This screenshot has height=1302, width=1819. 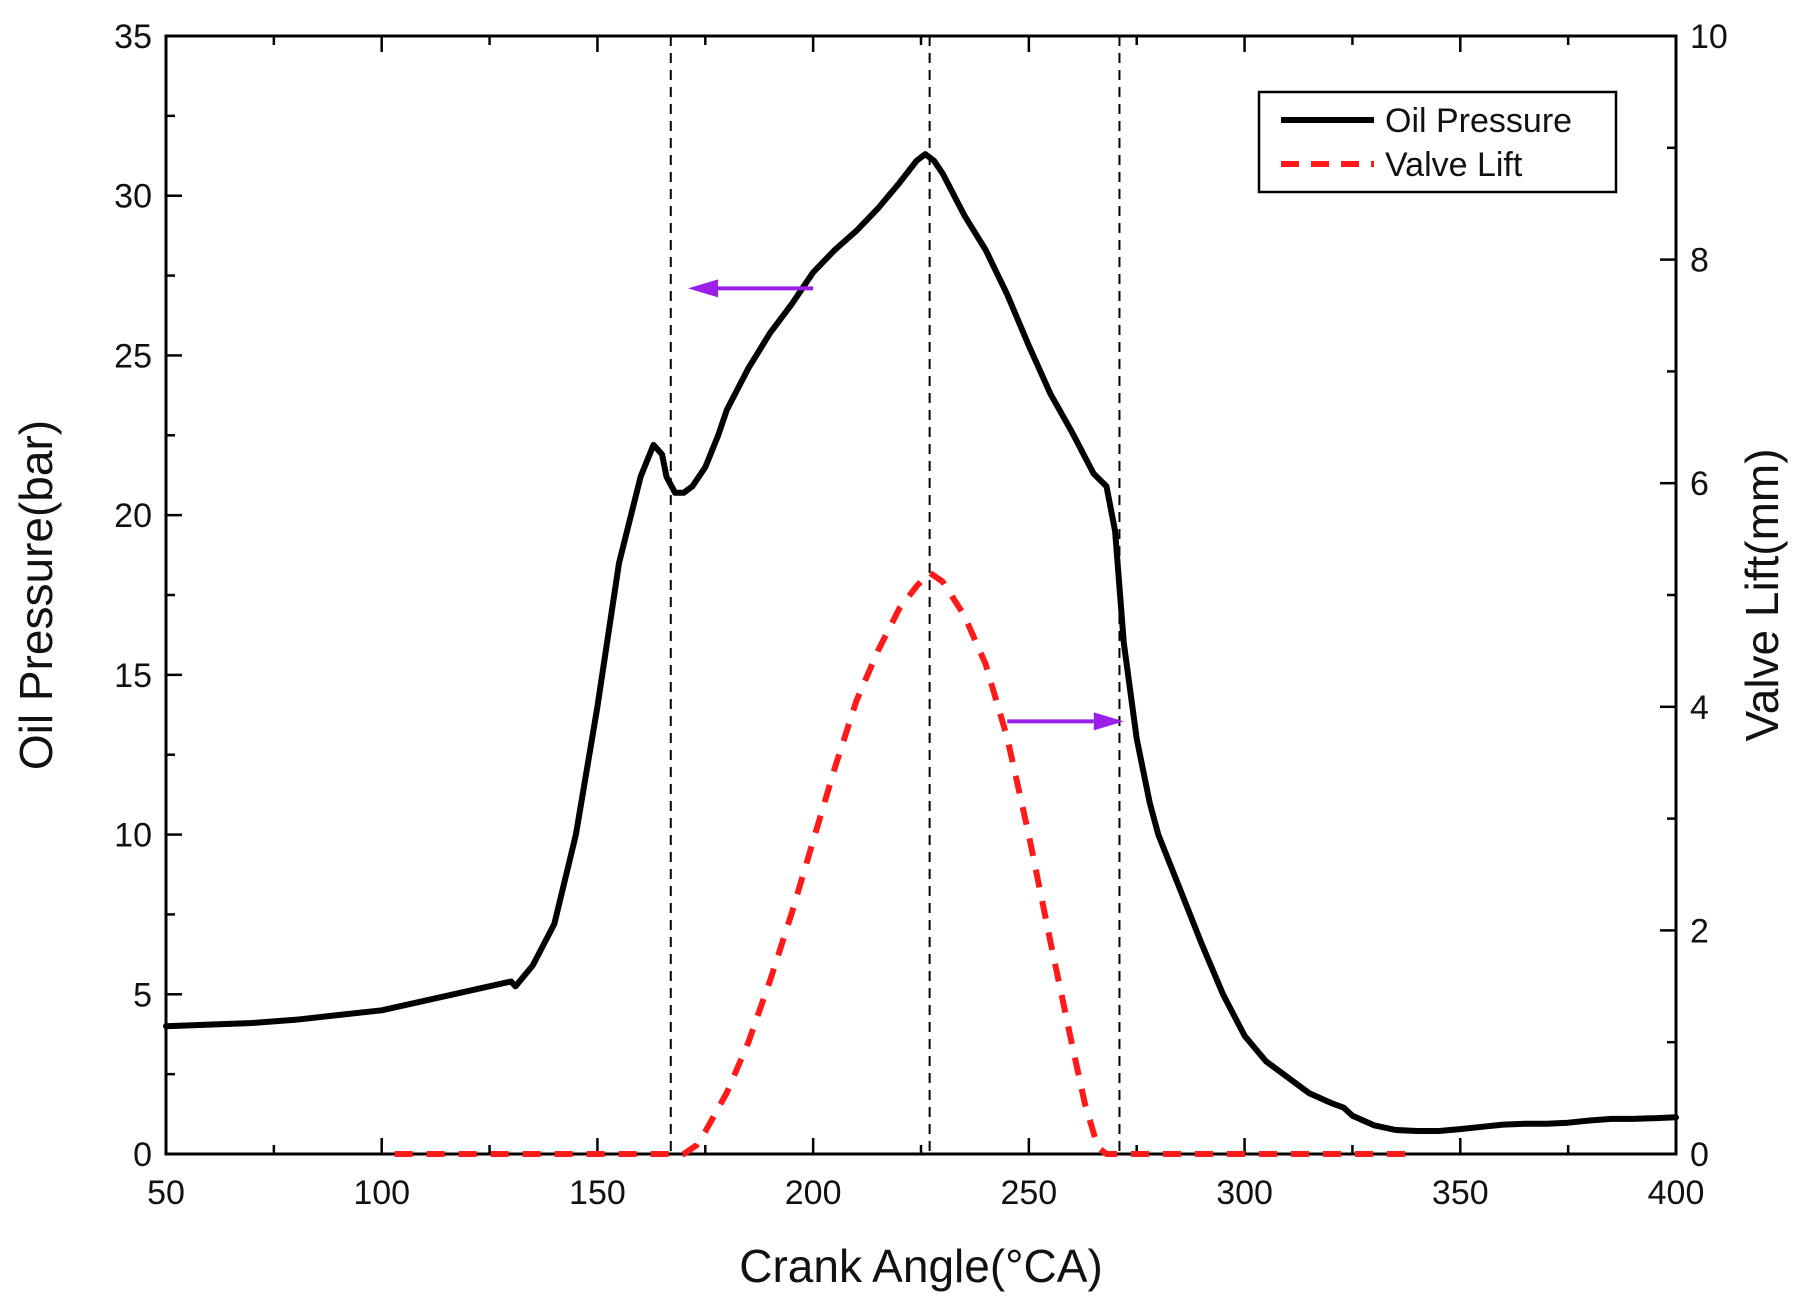 I want to click on y-left-tick-label: 0, so click(x=142, y=1155).